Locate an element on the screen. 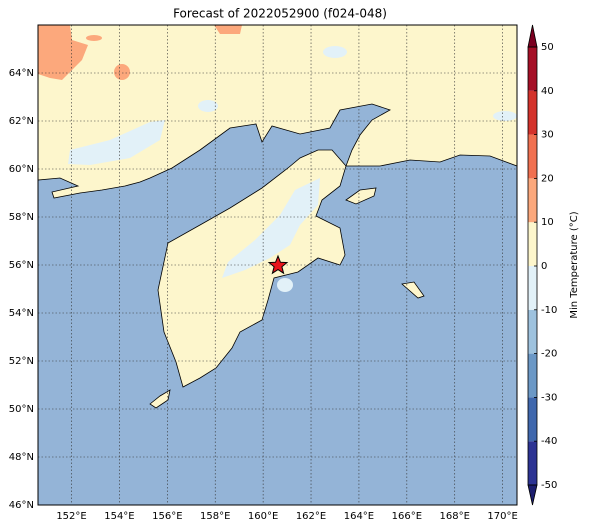 The height and width of the screenshot is (529, 592). colorbar-tick-label: 30 is located at coordinates (547, 135).